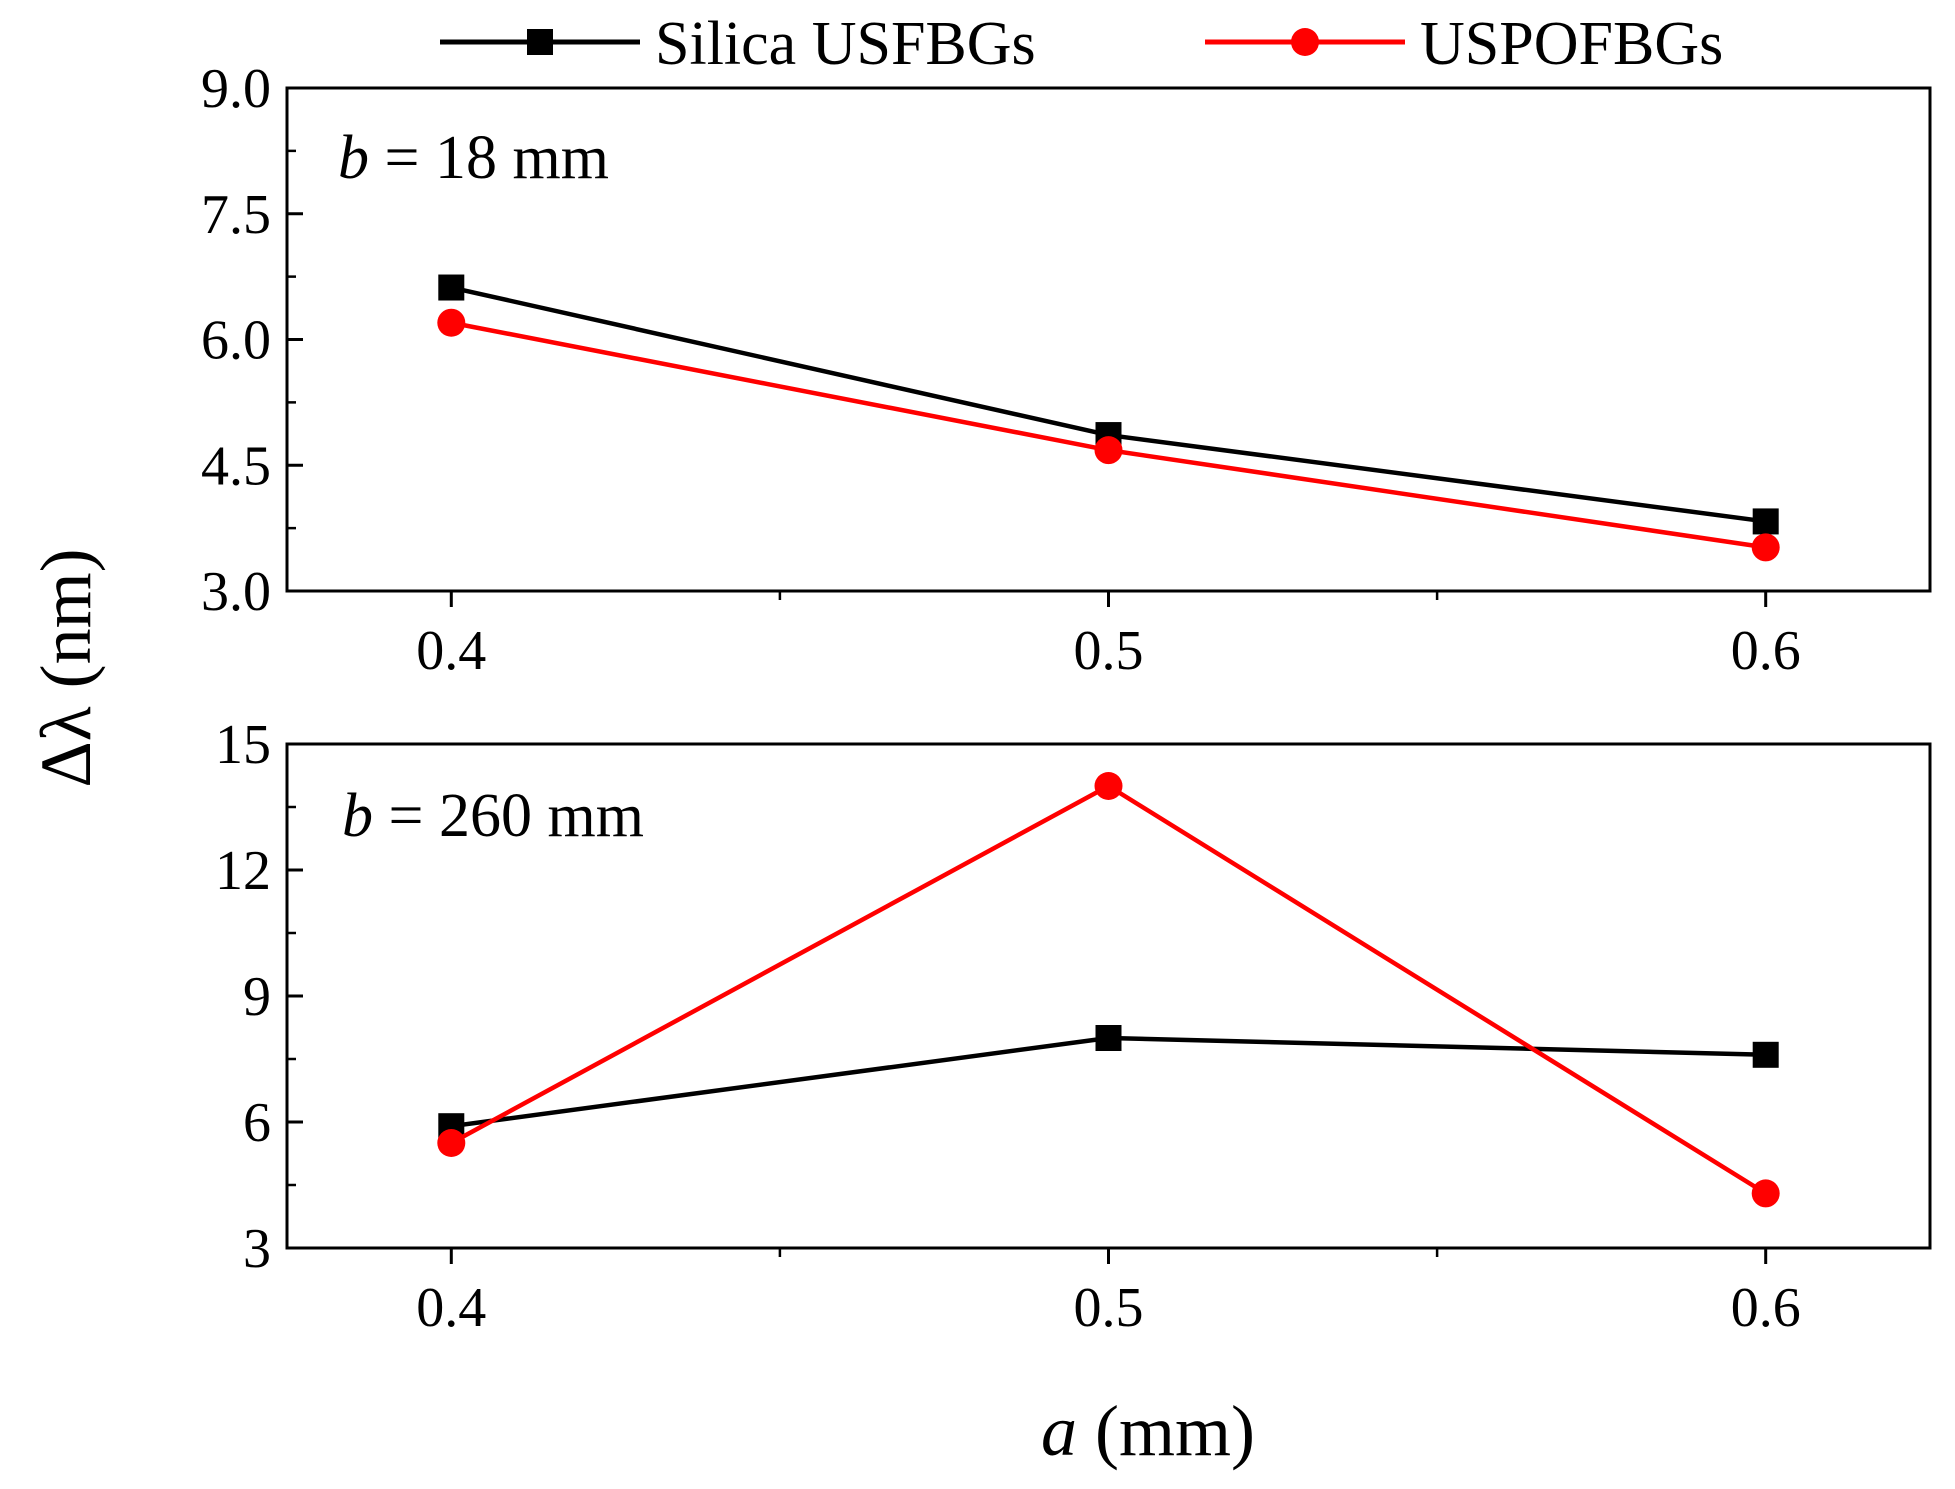  Describe the element at coordinates (236, 89) in the screenshot. I see `y-tick-label: 9.0` at that location.